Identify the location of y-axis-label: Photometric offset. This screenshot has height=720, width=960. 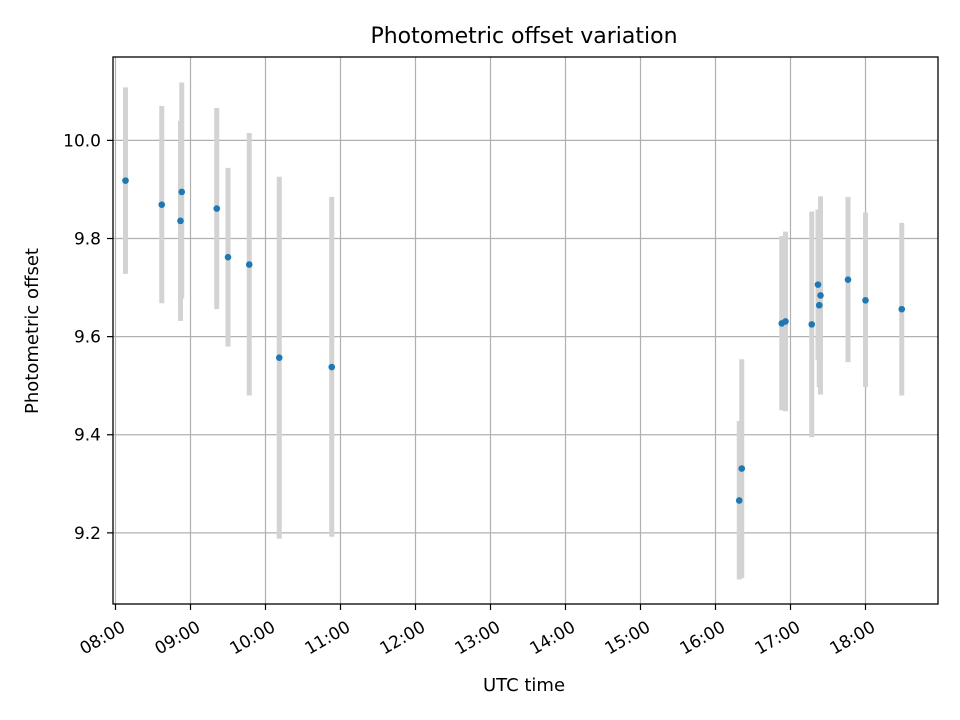
(32, 331).